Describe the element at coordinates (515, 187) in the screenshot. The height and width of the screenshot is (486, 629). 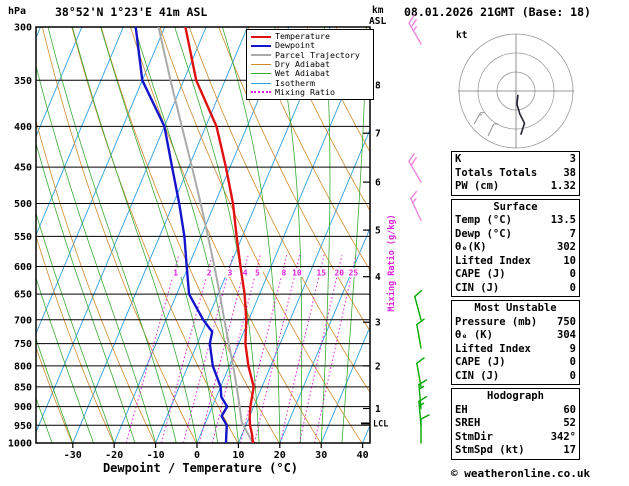
I see `index-row: PW (cm) 1.32` at that location.